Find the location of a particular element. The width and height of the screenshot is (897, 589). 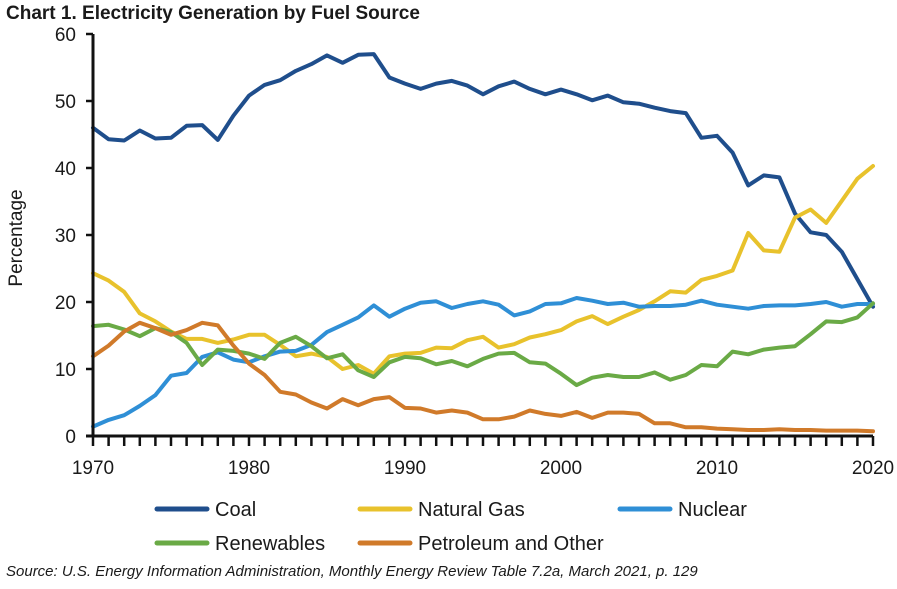

series-line-renewables is located at coordinates (483, 344).